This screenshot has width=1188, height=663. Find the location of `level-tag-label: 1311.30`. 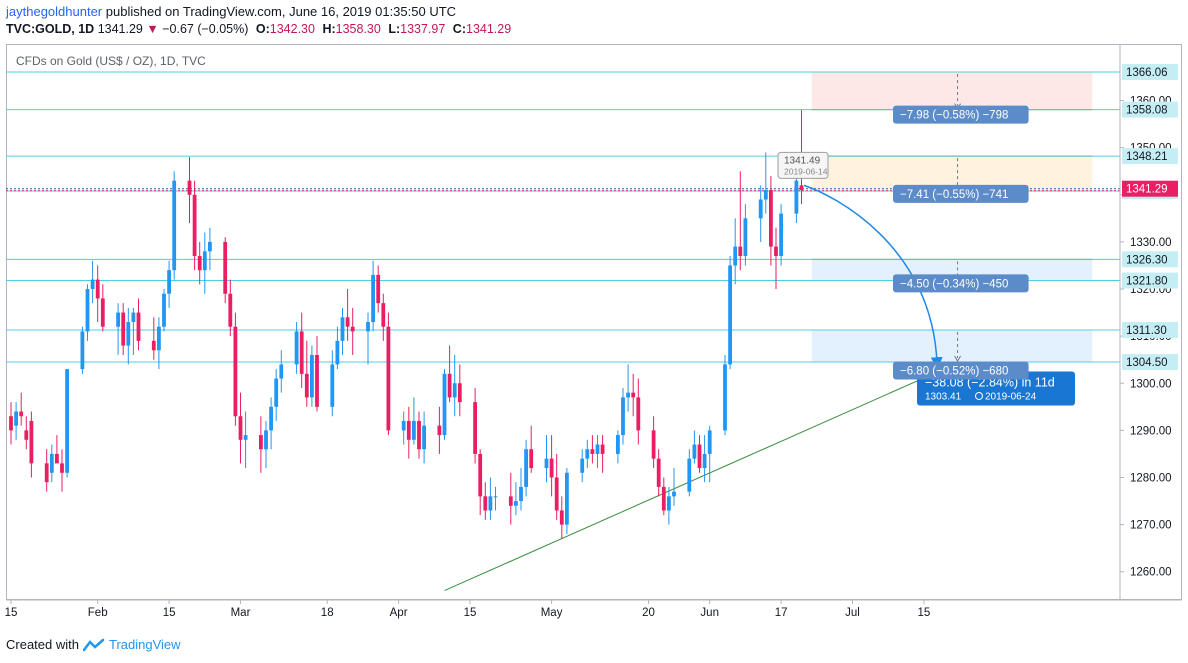

level-tag-label: 1311.30 is located at coordinates (1146, 331).